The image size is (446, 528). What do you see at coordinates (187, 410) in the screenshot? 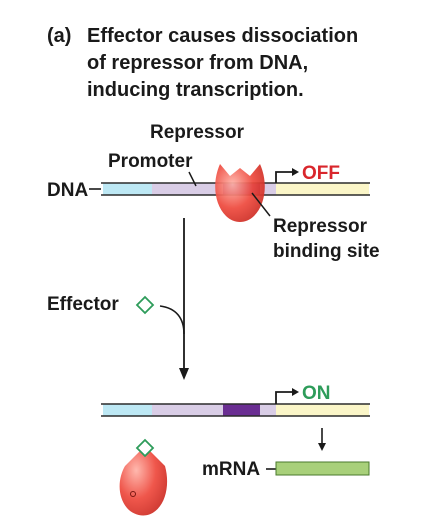
I see `dna-active-region-promoter` at bounding box center [187, 410].